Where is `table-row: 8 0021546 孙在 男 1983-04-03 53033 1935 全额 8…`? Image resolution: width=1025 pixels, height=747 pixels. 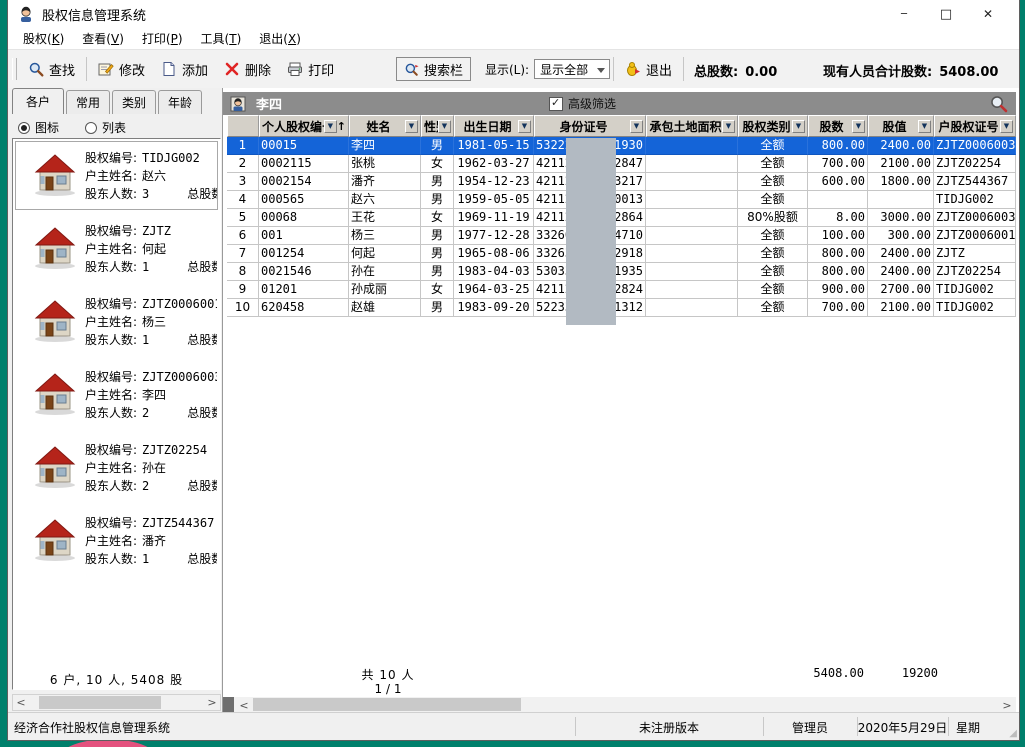 table-row: 8 0021546 孙在 男 1983-04-03 53033 1935 全额 8… is located at coordinates (621, 272).